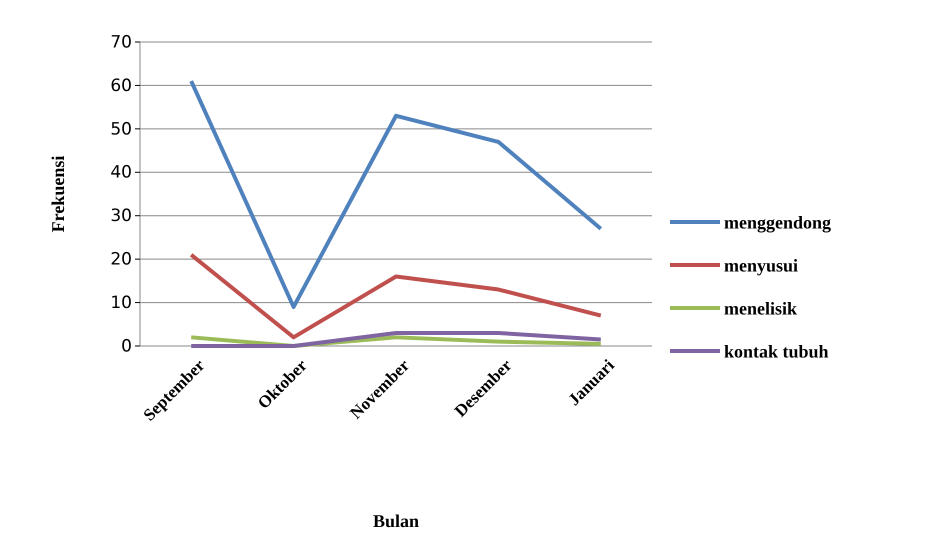 The image size is (937, 554). Describe the element at coordinates (761, 265) in the screenshot. I see `legend-label: menyusui` at that location.